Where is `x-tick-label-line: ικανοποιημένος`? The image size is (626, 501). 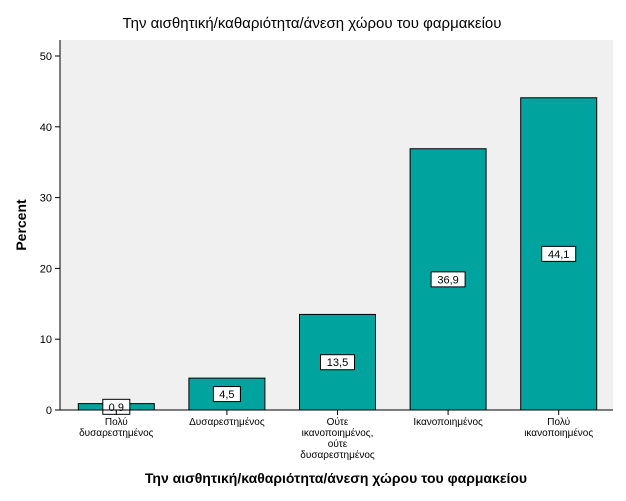 x-tick-label-line: ικανοποιημένος is located at coordinates (558, 433).